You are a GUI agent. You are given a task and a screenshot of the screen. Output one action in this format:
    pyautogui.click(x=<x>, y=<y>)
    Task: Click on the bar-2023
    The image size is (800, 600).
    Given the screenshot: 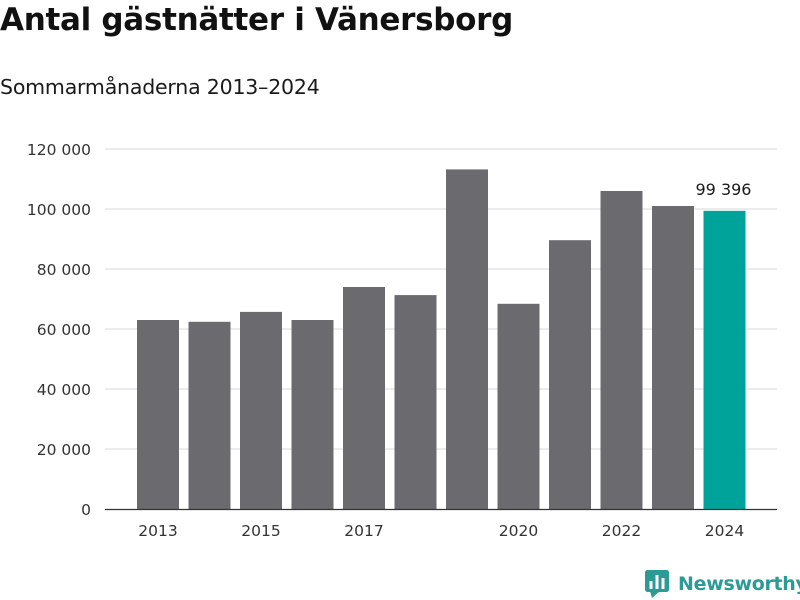 What is the action you would take?
    pyautogui.click(x=673, y=357)
    